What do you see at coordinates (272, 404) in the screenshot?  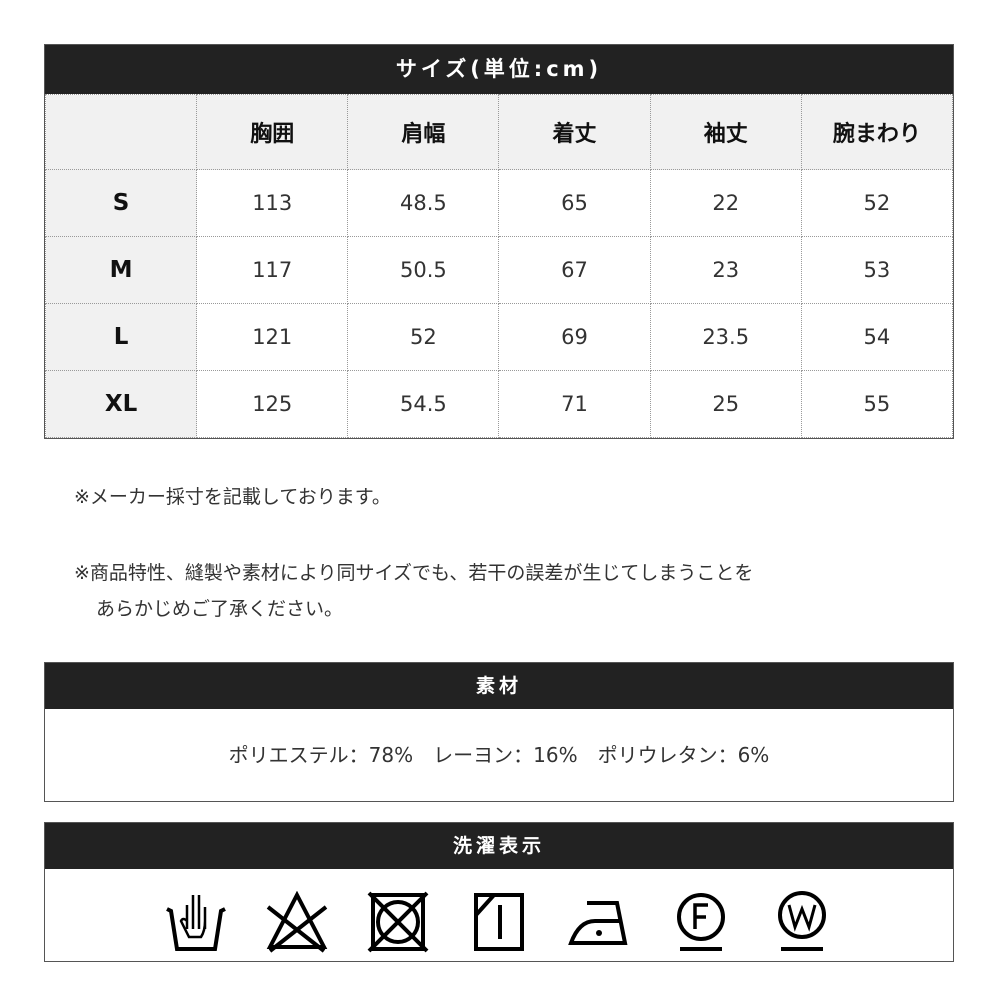 I see `cell: 125` at bounding box center [272, 404].